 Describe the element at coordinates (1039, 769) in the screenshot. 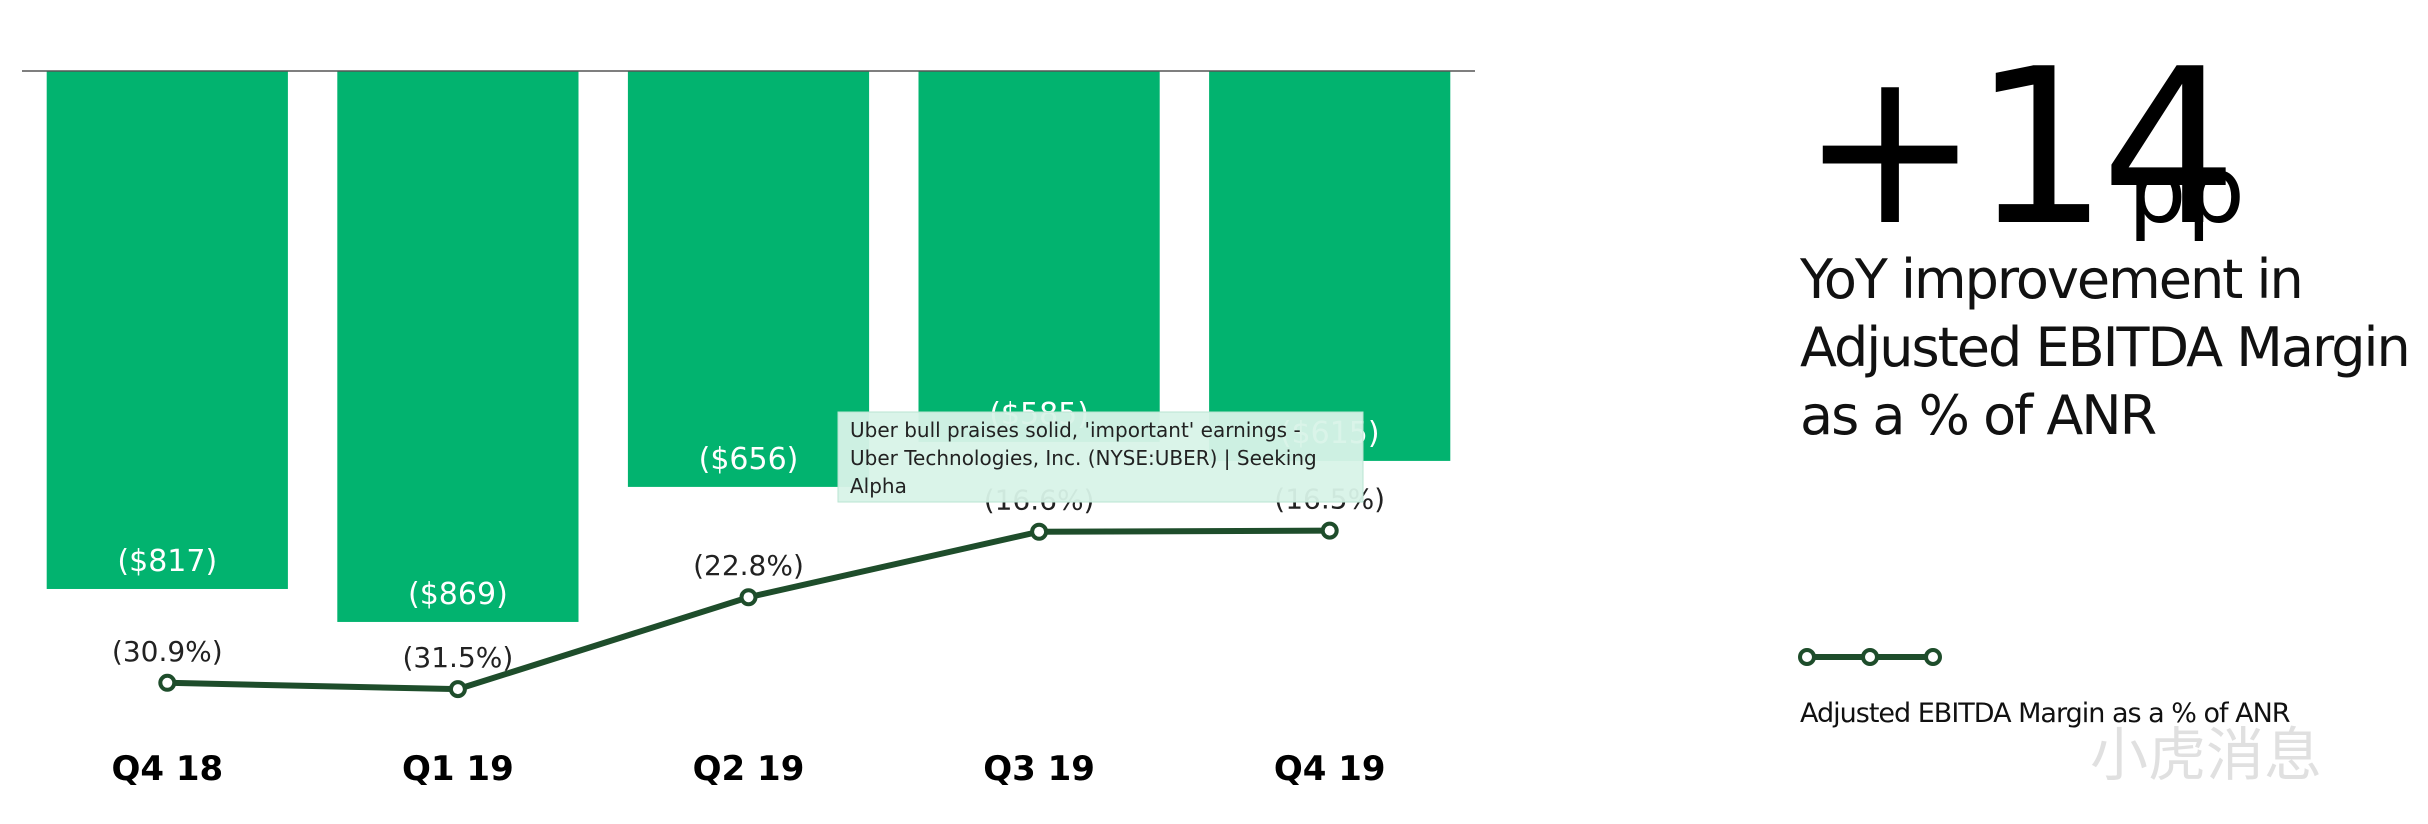

I see `x-tick-label: Q3 19` at that location.